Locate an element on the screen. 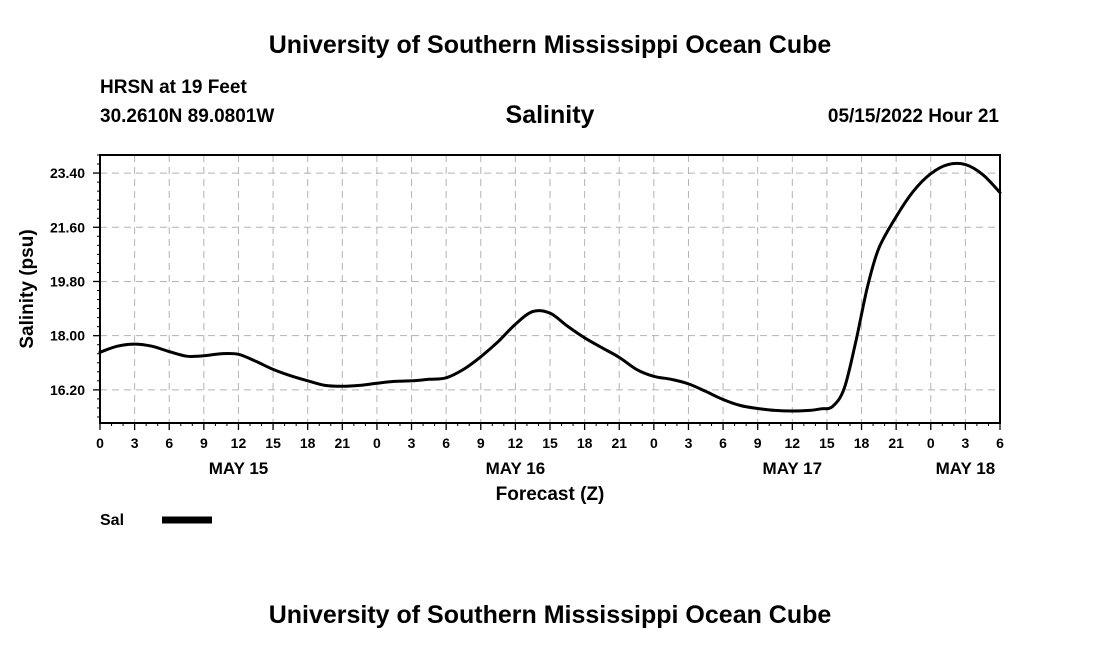  y-tick-labels: 16.20 18.00 19.80 21.60 23.40 is located at coordinates (67, 281).